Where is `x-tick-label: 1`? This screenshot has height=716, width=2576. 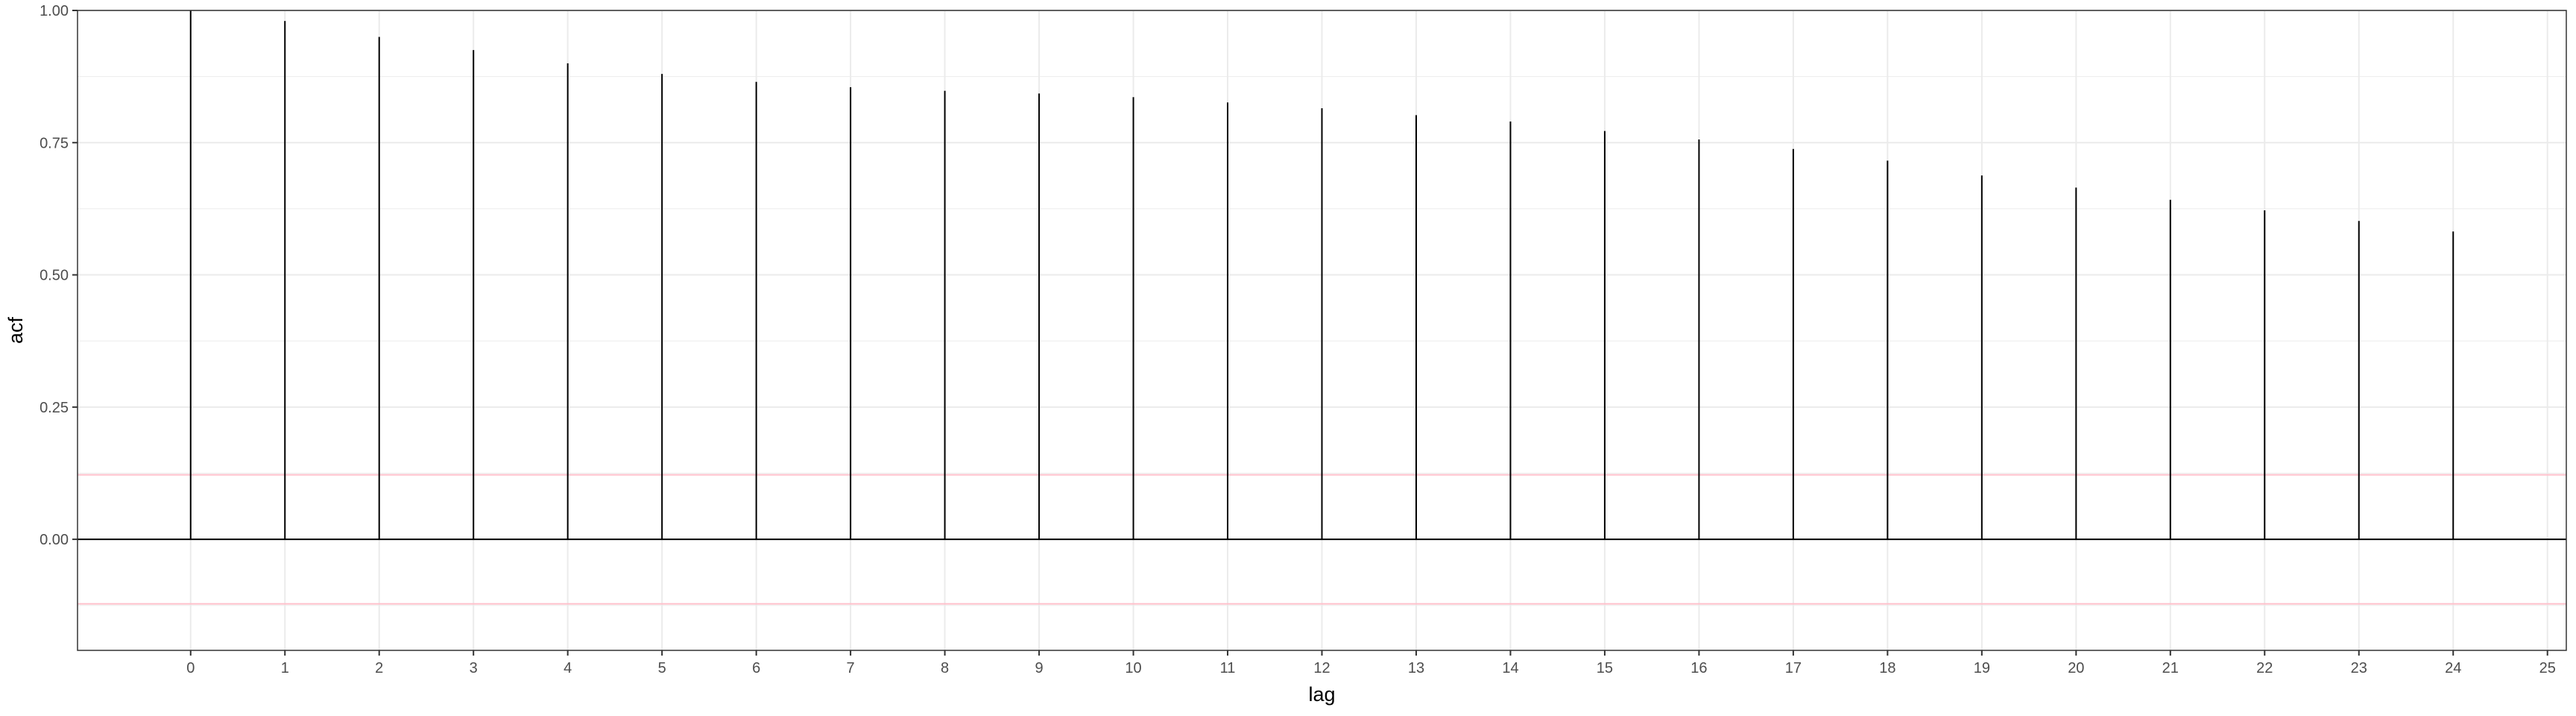 x-tick-label: 1 is located at coordinates (285, 668).